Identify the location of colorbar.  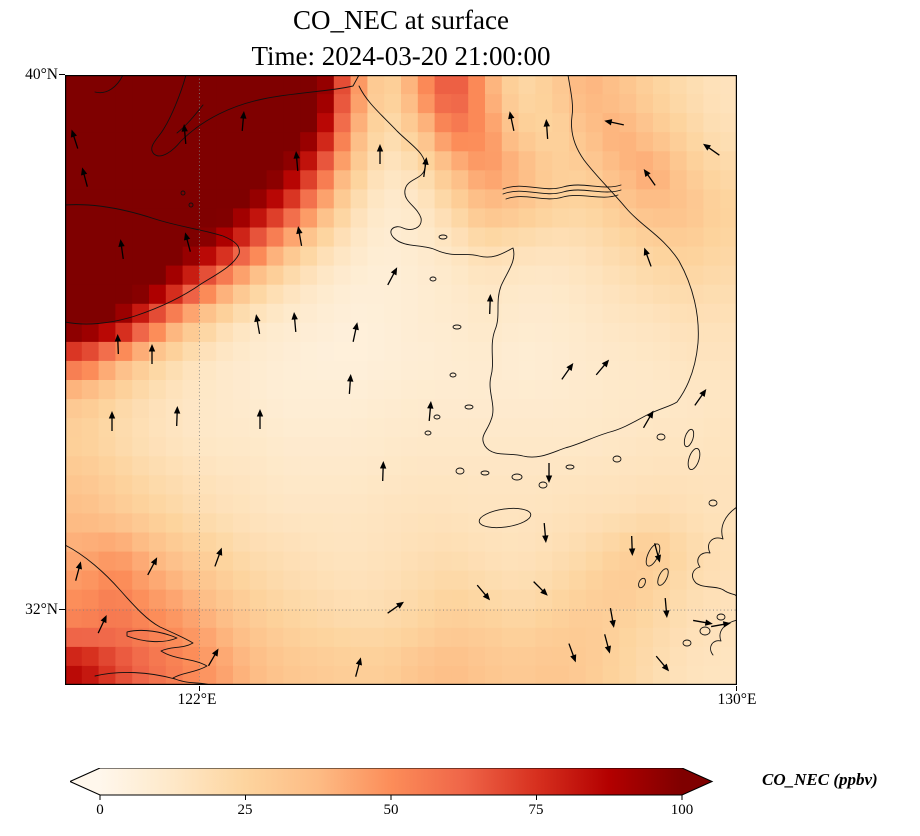
(394, 784).